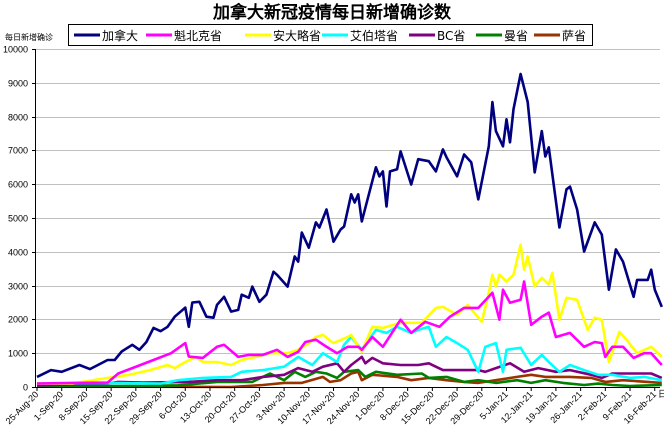 The image size is (664, 429). What do you see at coordinates (297, 35) in the screenshot?
I see `legend-label: 安大略省` at bounding box center [297, 35].